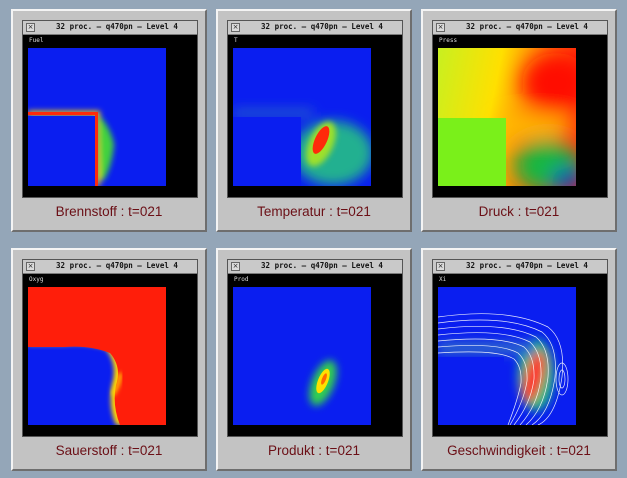 The image size is (627, 478). What do you see at coordinates (36, 279) in the screenshot?
I see `variable-label: Oxyg` at bounding box center [36, 279].